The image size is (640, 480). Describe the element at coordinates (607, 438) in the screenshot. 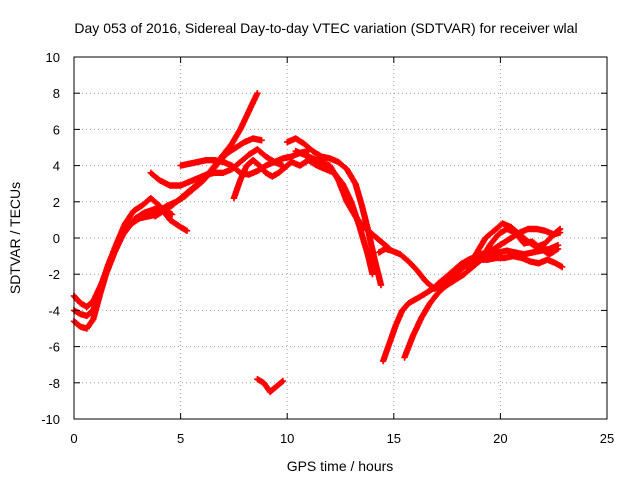

I see `x-tick-label: 25` at that location.